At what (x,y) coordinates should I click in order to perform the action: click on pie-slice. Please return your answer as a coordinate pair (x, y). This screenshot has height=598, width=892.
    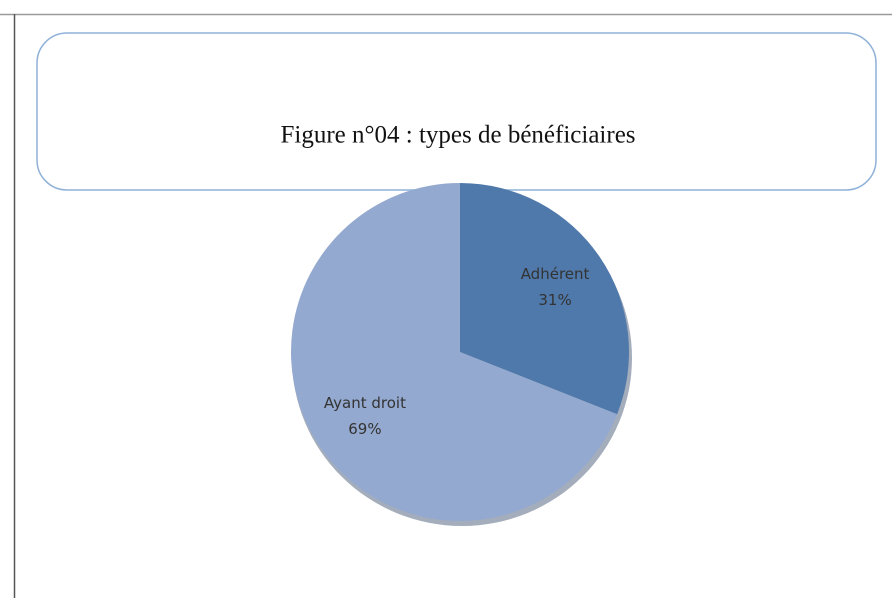
    Looking at the image, I should click on (544, 299).